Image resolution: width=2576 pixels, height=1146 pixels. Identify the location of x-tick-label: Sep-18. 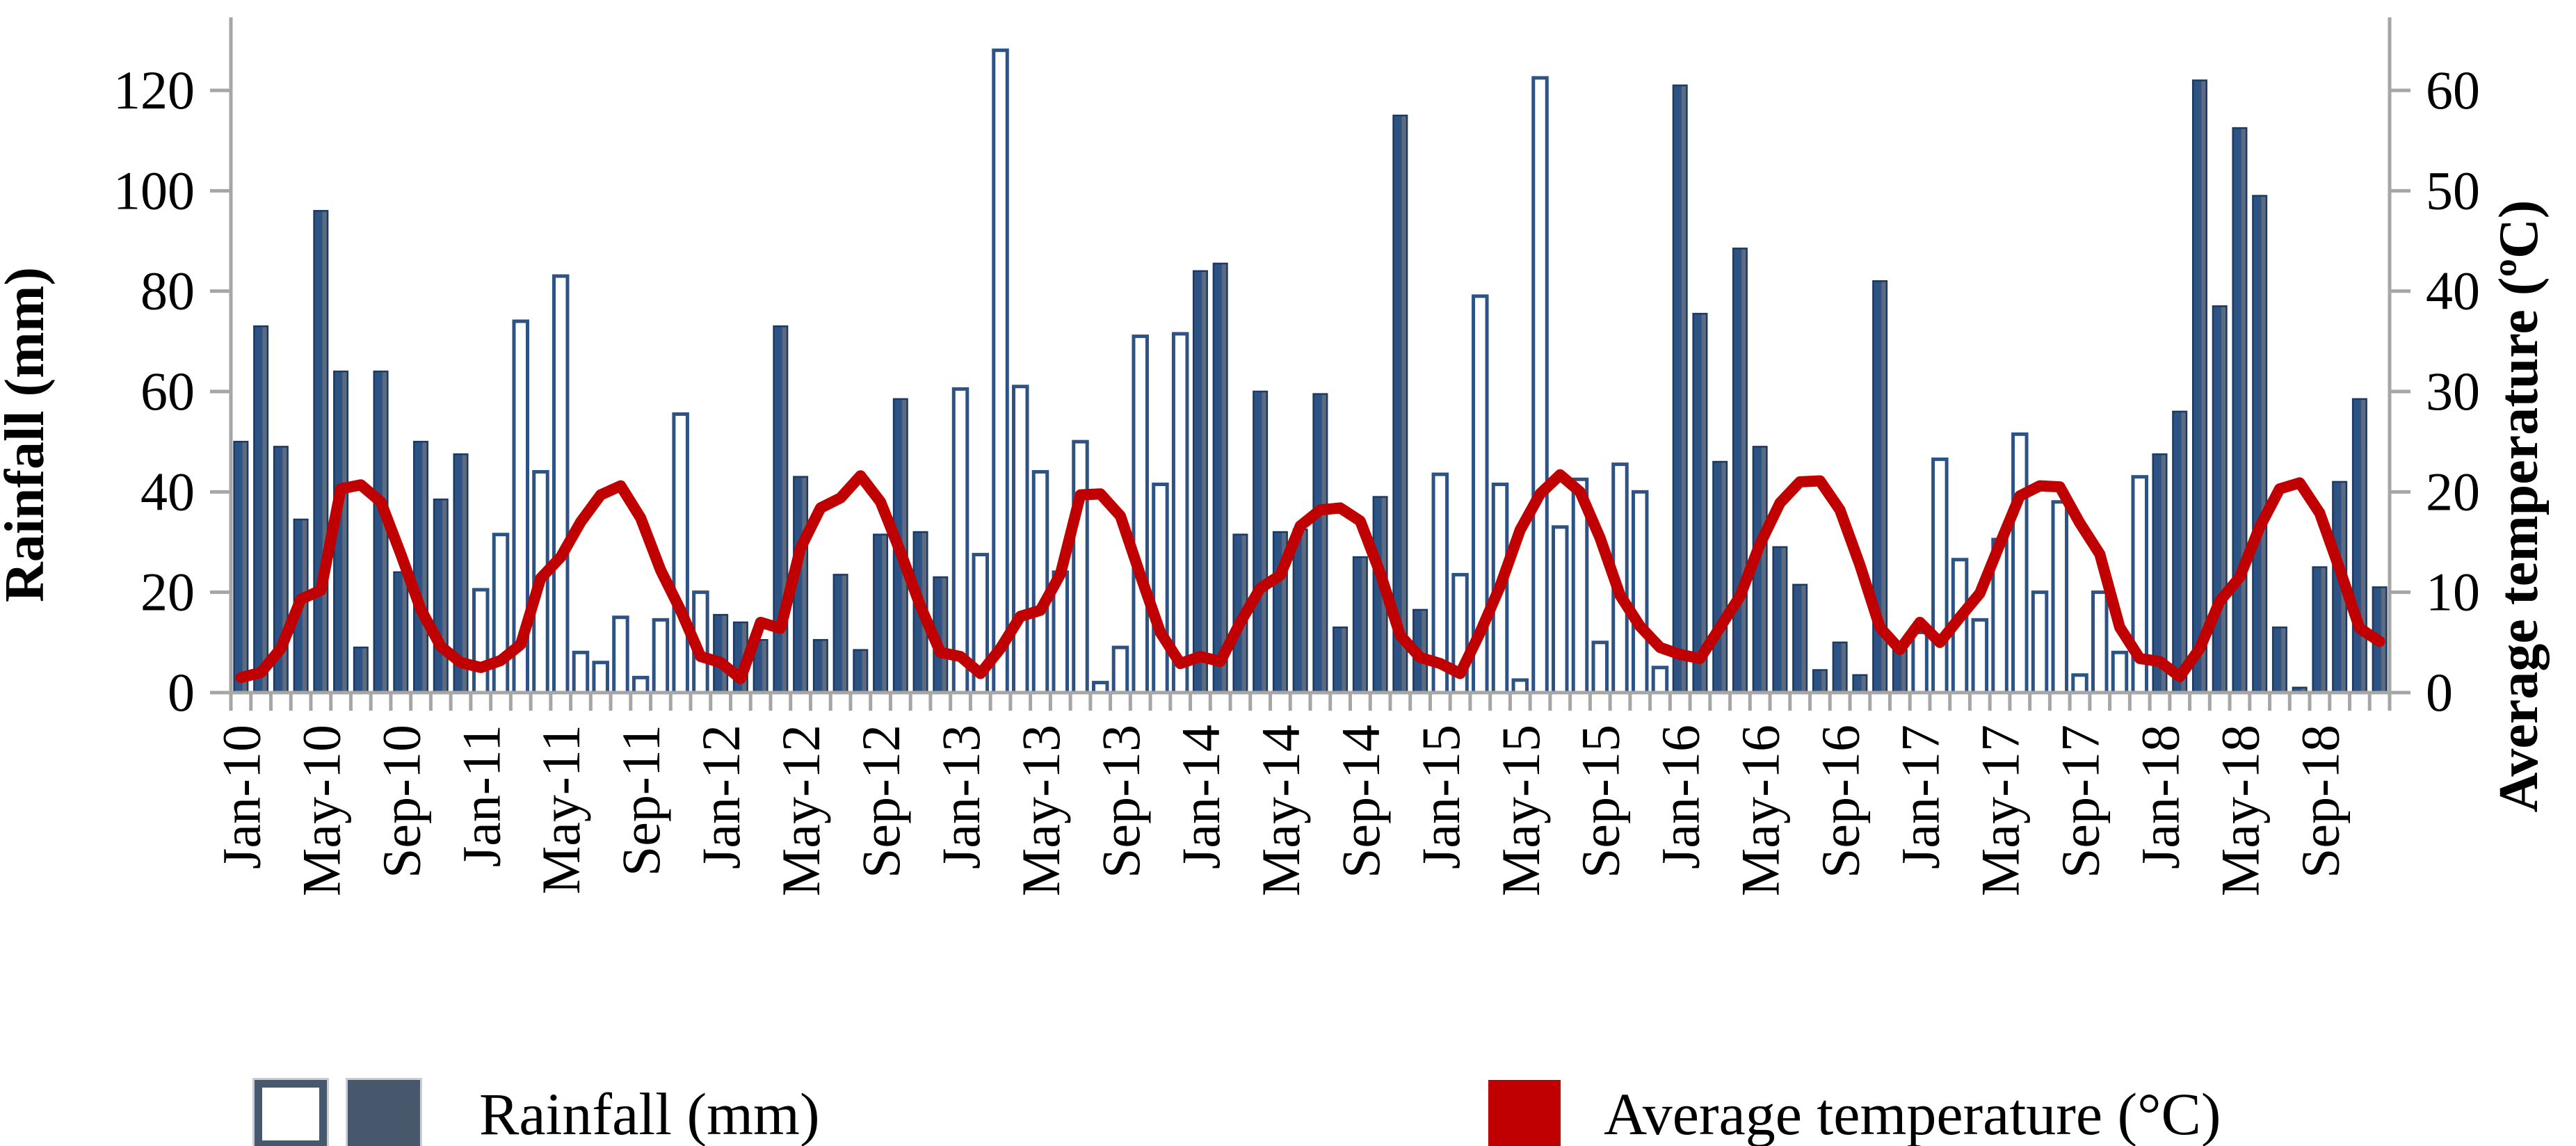
(2319, 801).